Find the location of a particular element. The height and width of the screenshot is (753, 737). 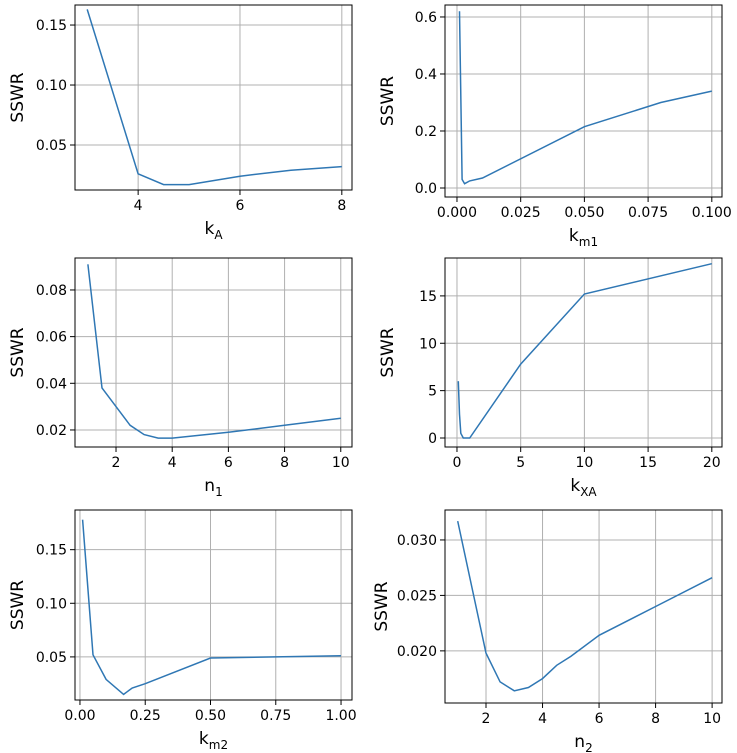

x-axis-label: km2 is located at coordinates (213, 740).